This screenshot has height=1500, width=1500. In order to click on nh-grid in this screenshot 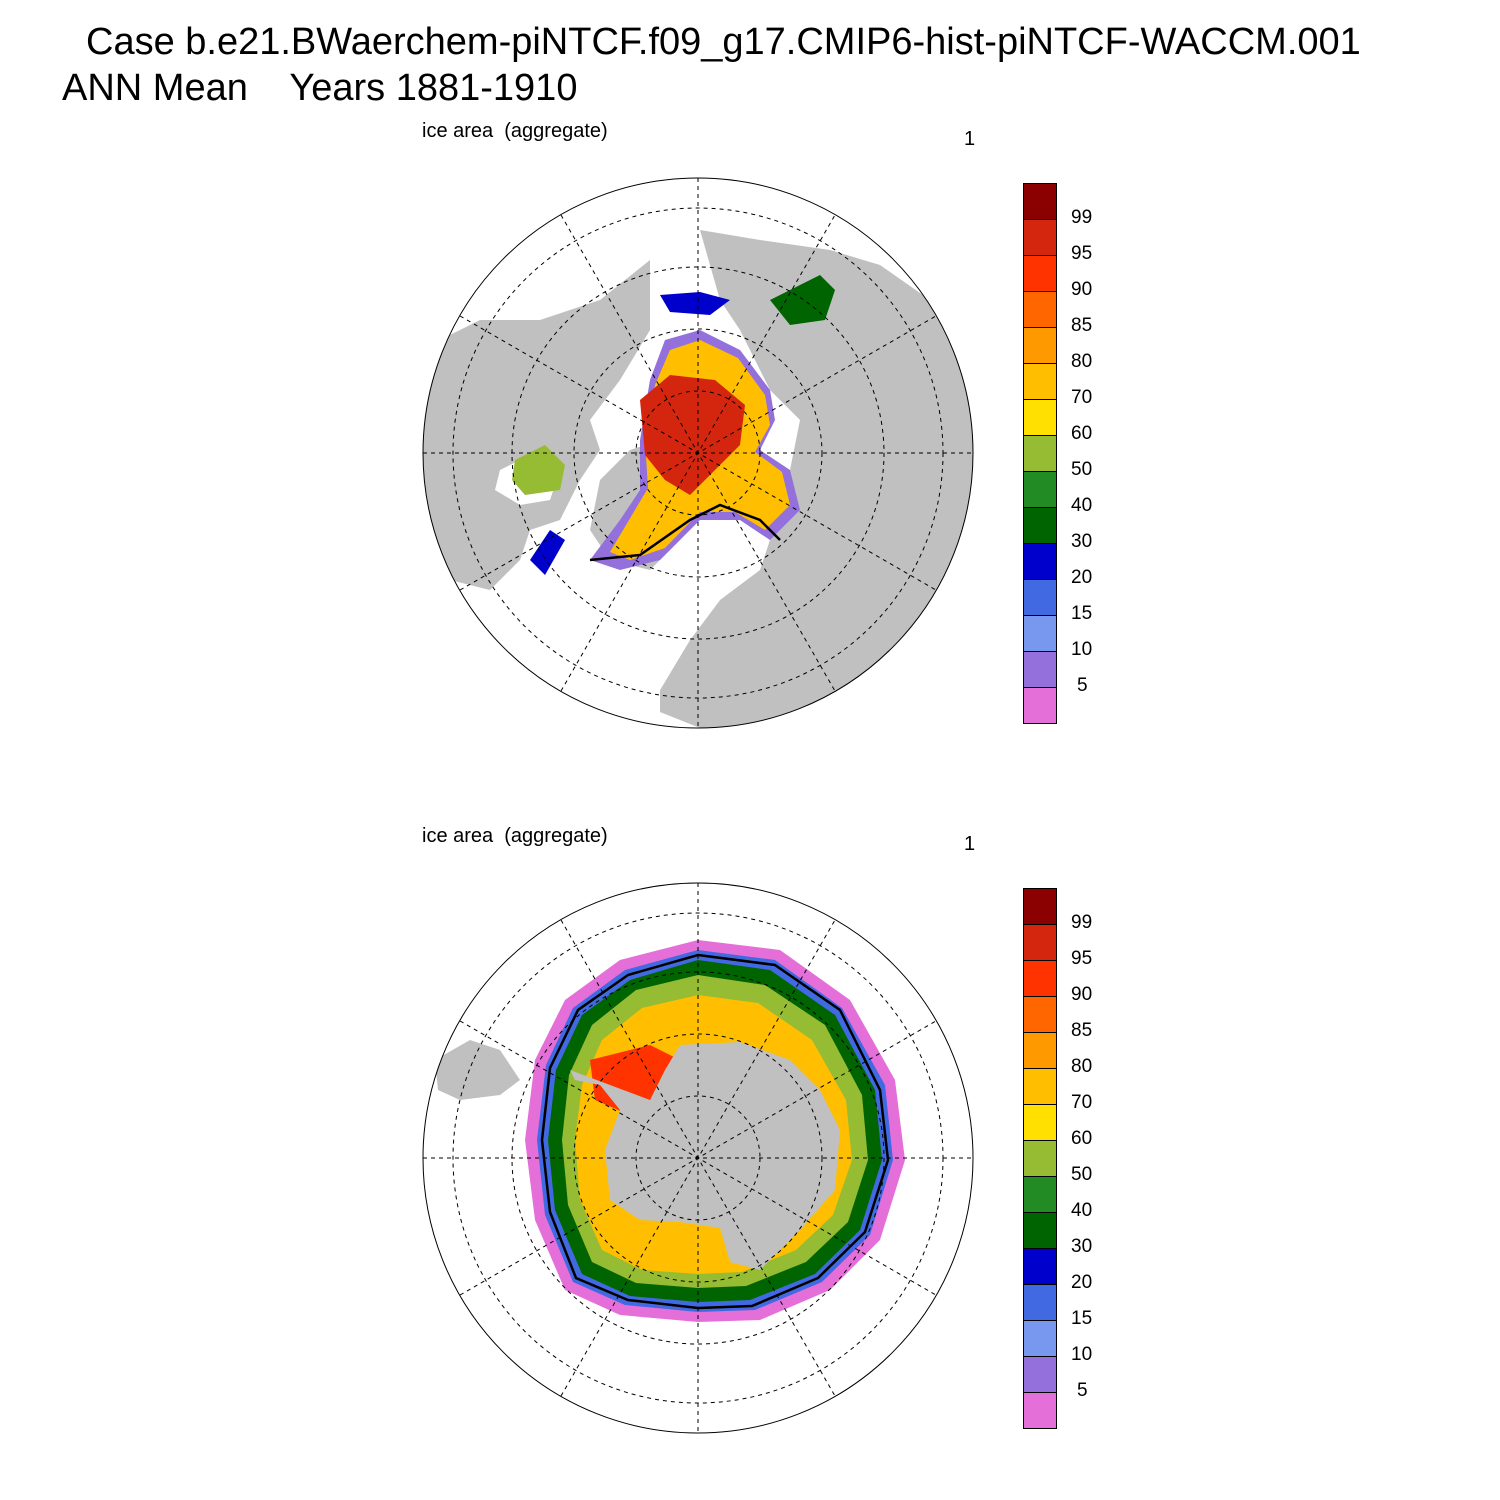, I will do `click(698, 453)`.